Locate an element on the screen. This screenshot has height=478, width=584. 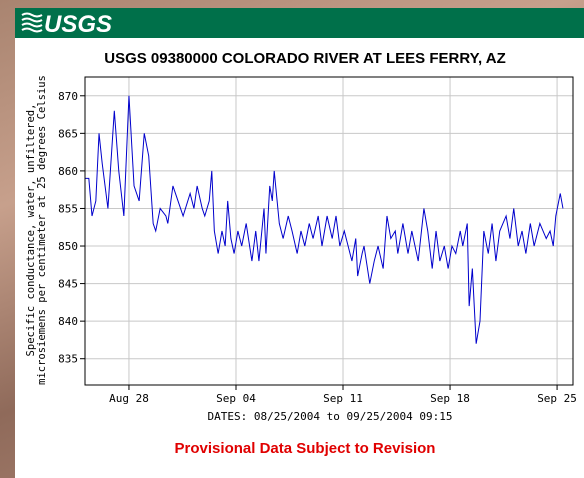
y-tick-label: 860 is located at coordinates (68, 171).